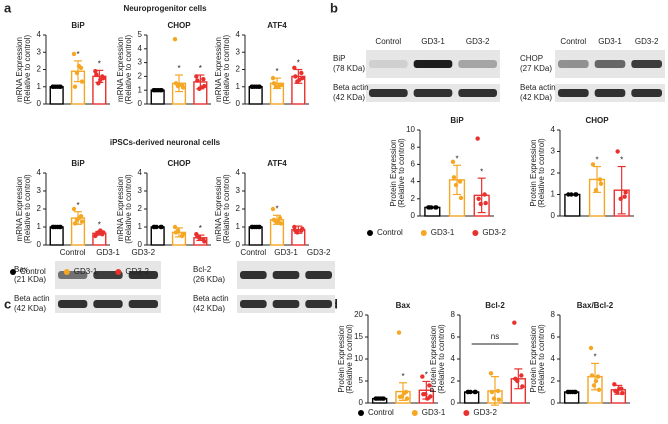 This screenshot has width=668, height=424. Describe the element at coordinates (202, 269) in the screenshot. I see `blot-row-label: Bcl-2` at that location.